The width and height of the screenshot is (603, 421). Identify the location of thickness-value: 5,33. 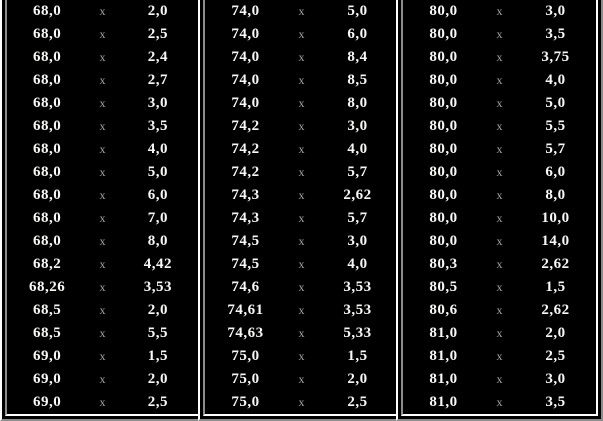
(357, 333).